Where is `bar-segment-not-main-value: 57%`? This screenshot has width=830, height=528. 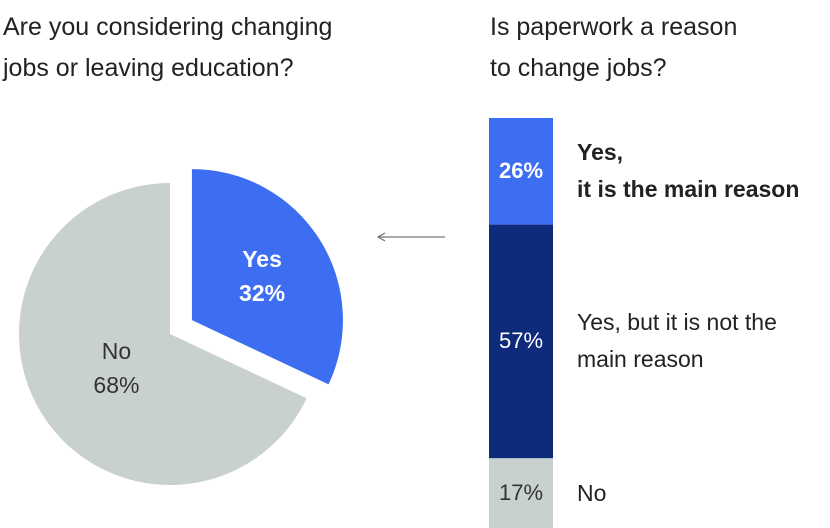 bar-segment-not-main-value: 57% is located at coordinates (521, 341).